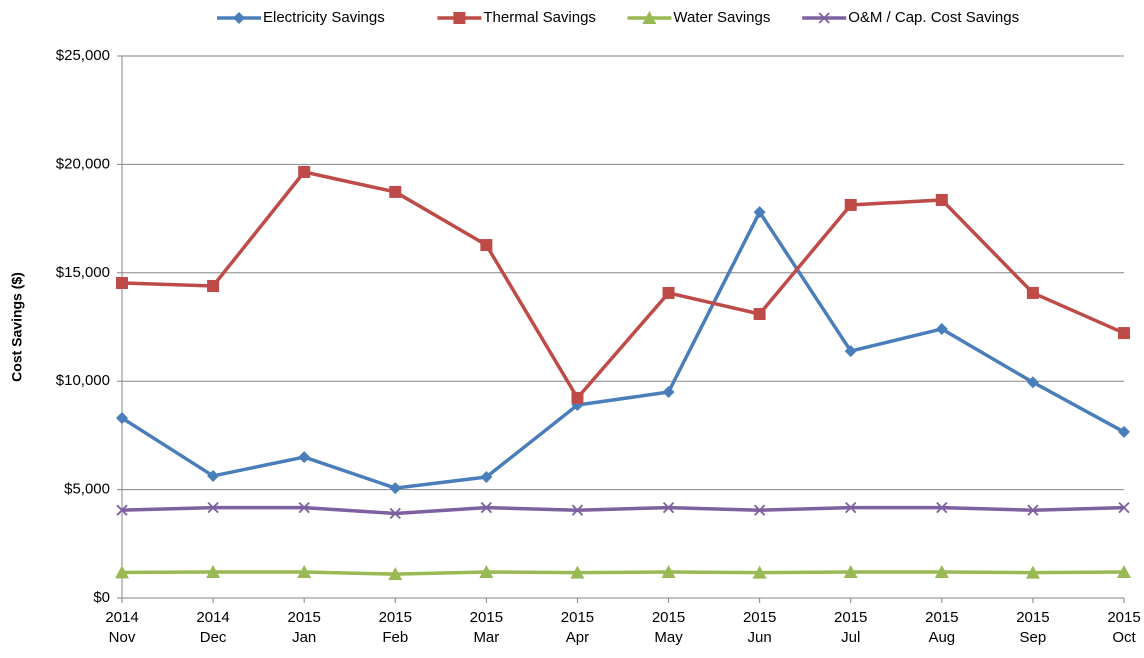 The height and width of the screenshot is (658, 1144). Describe the element at coordinates (324, 17) in the screenshot. I see `legend-label: Electricity Savings` at that location.